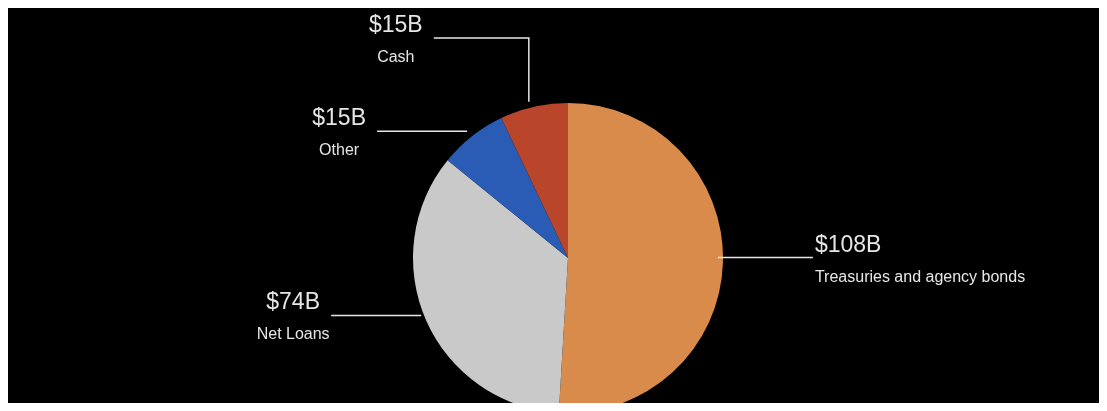 The image size is (1107, 411). I want to click on slice-label: Treasuries and agency bonds, so click(920, 276).